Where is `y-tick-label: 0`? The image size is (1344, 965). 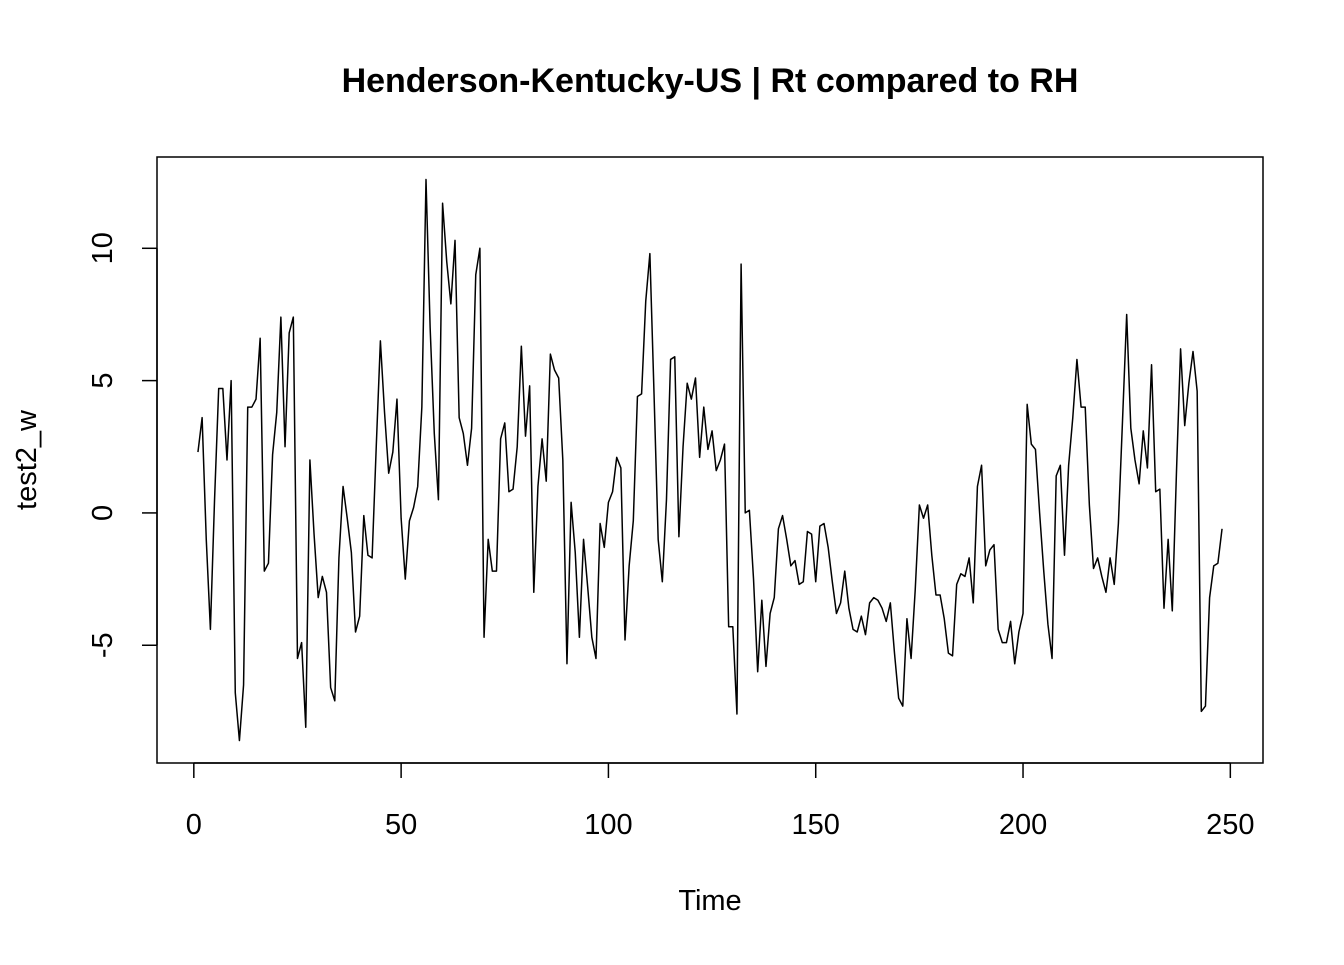 y-tick-label: 0 is located at coordinates (103, 513).